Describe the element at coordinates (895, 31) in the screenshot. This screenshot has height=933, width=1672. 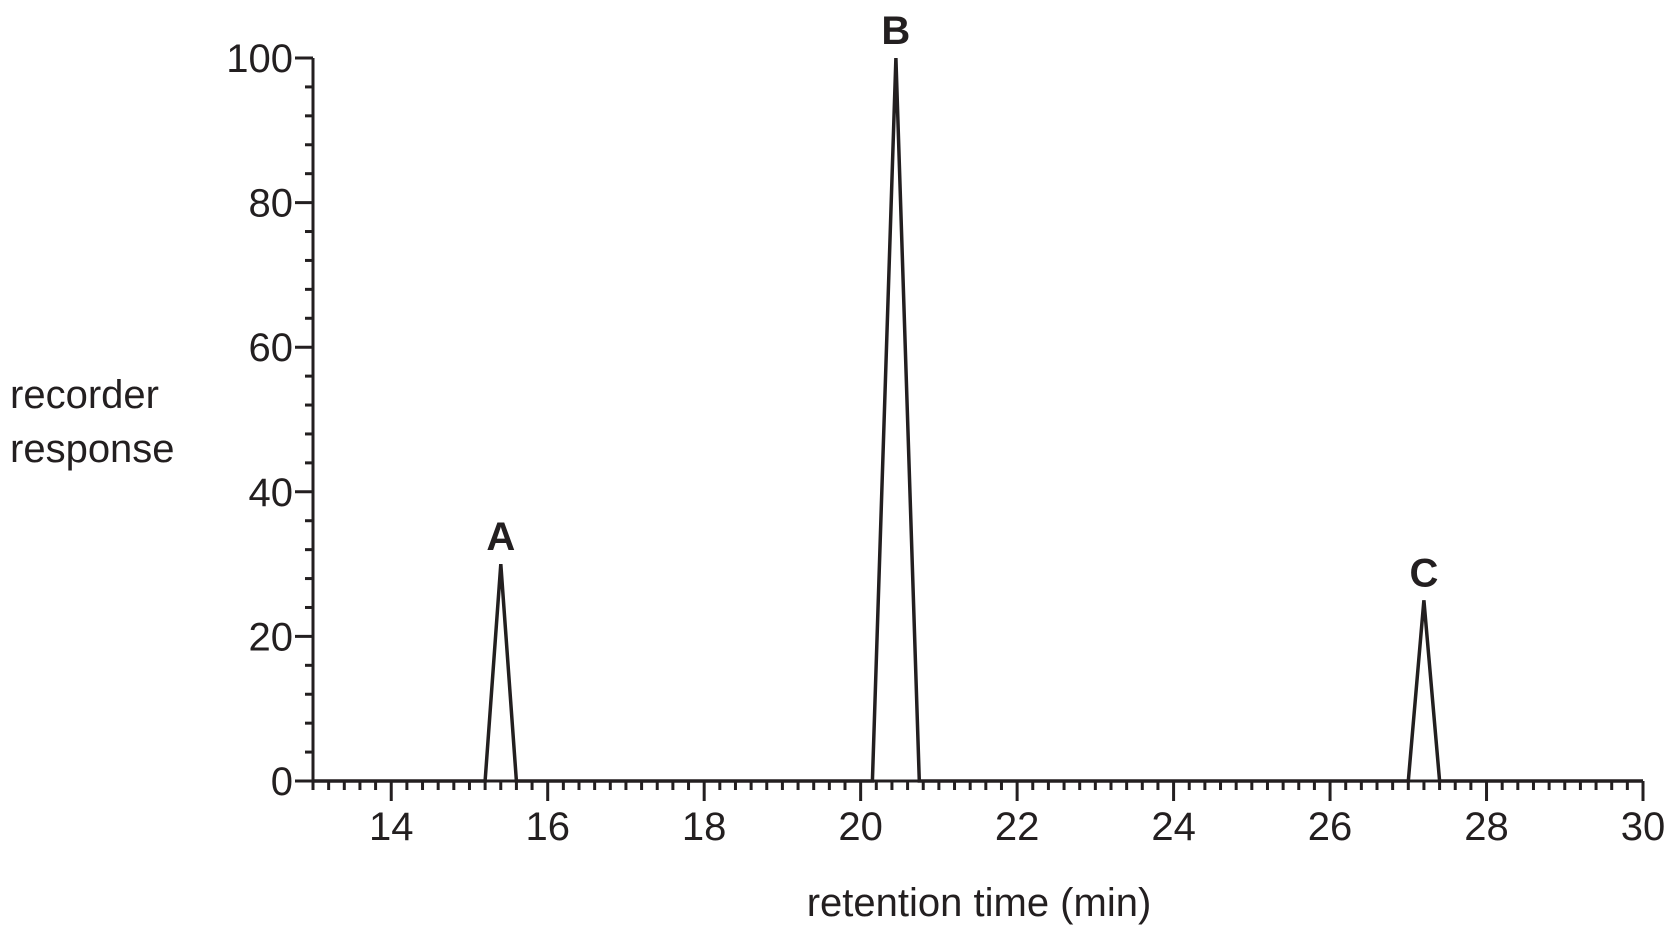
I see `peak-label: B` at that location.